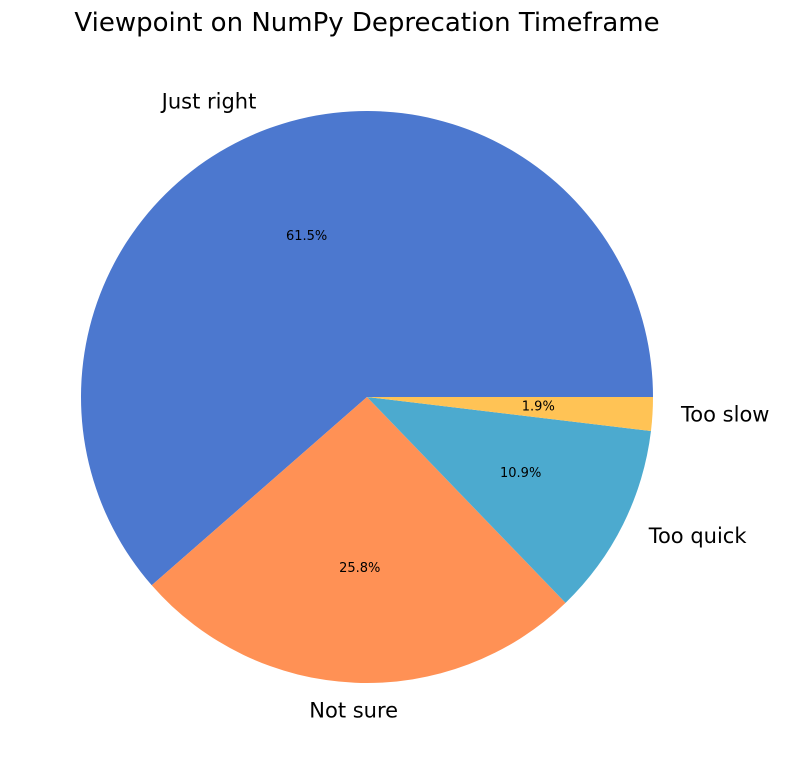  Describe the element at coordinates (353, 710) in the screenshot. I see `slice-label-not-sure: Not sure` at that location.